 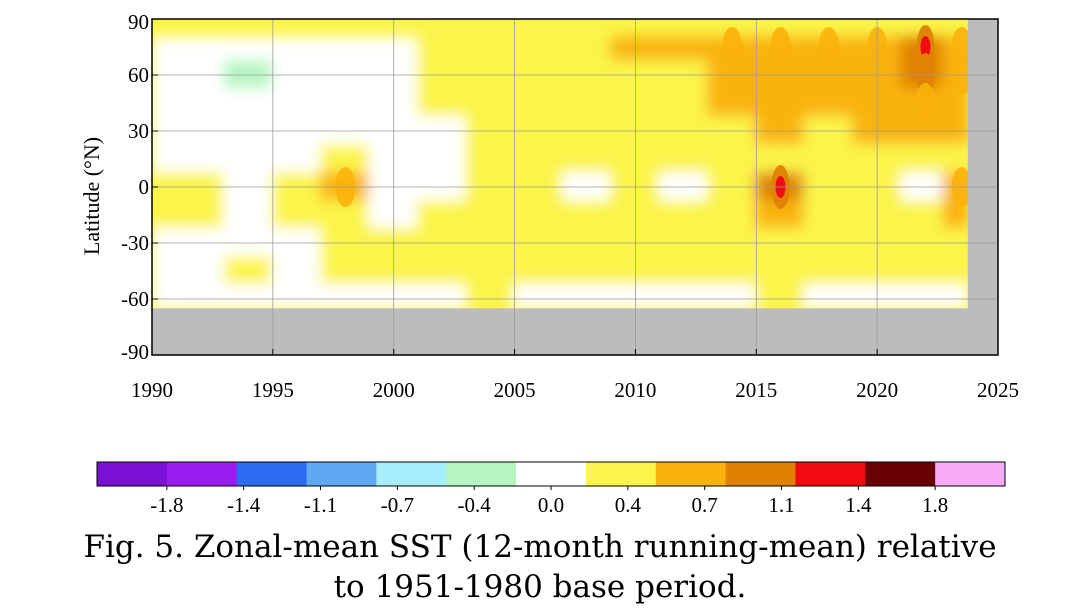 What do you see at coordinates (551, 474) in the screenshot?
I see `colorbar-cells` at bounding box center [551, 474].